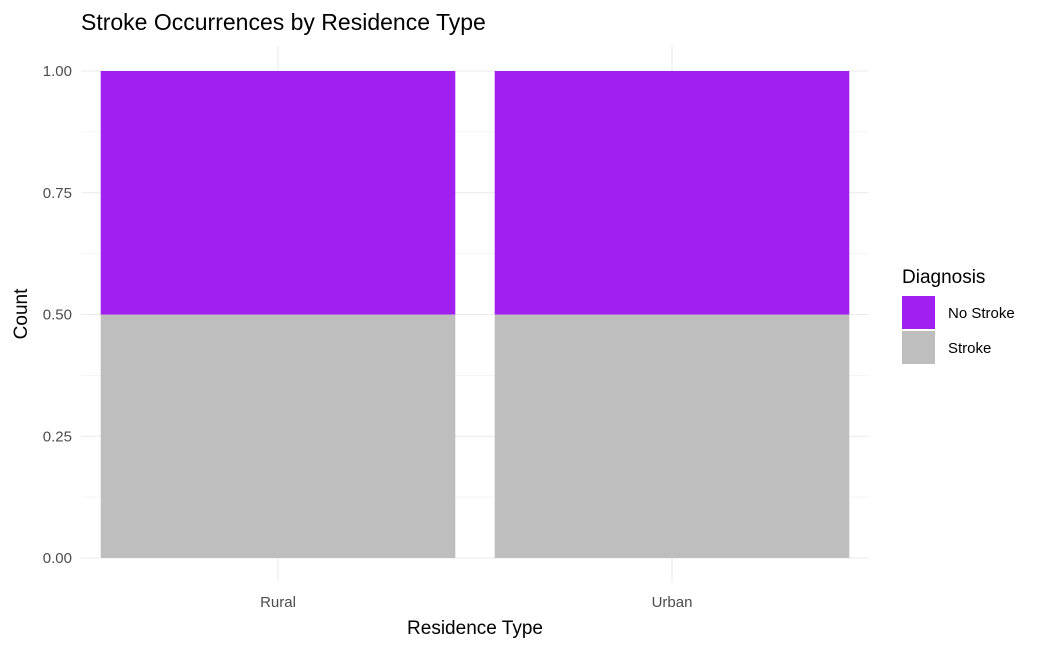 The image size is (1050, 653). I want to click on y-axis-tick-labels: 0.00 0.25 0.50 0.75 1.00, so click(57, 315).